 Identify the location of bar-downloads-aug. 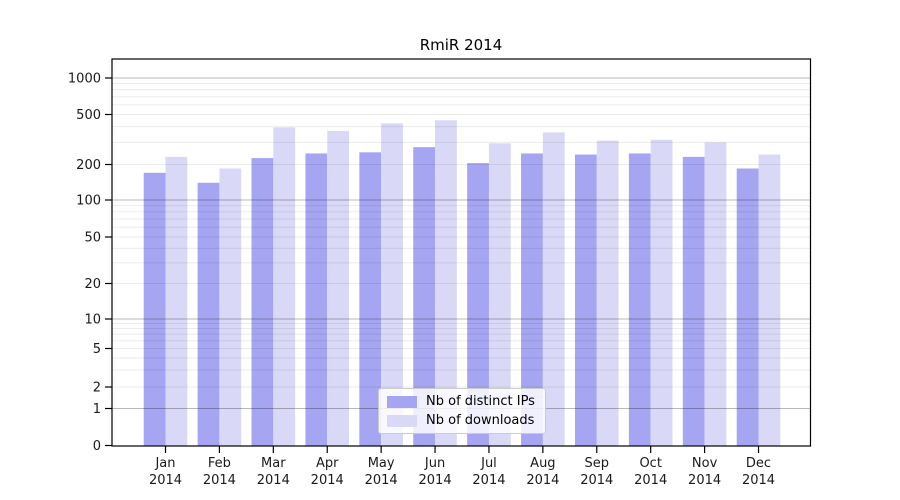
(553, 289).